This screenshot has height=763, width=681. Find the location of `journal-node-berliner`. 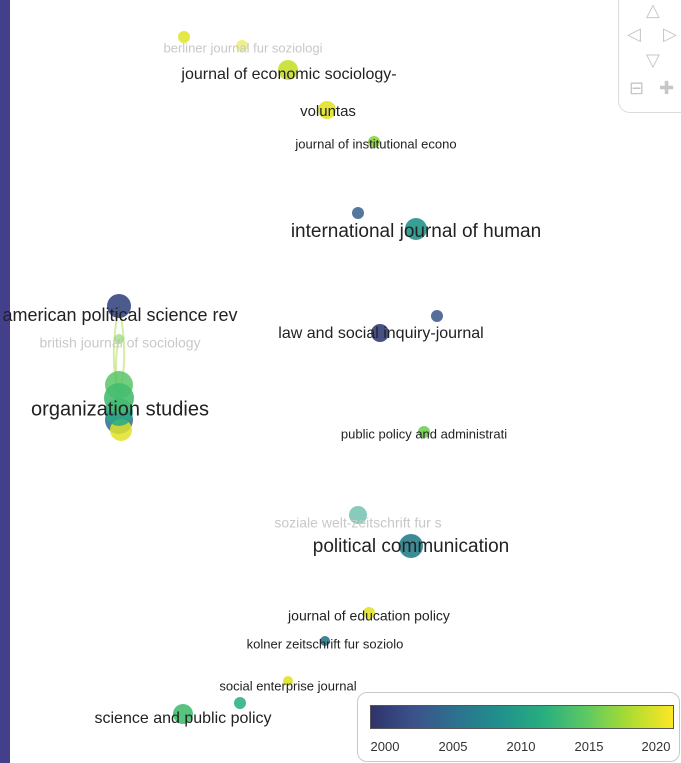

journal-node-berliner is located at coordinates (242, 46).